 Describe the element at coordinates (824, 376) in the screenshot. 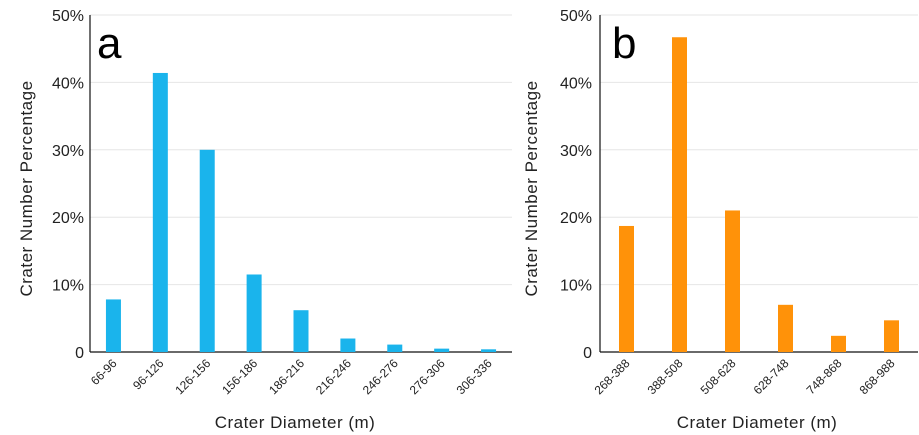

I see `x-tick-label: 748-868` at that location.